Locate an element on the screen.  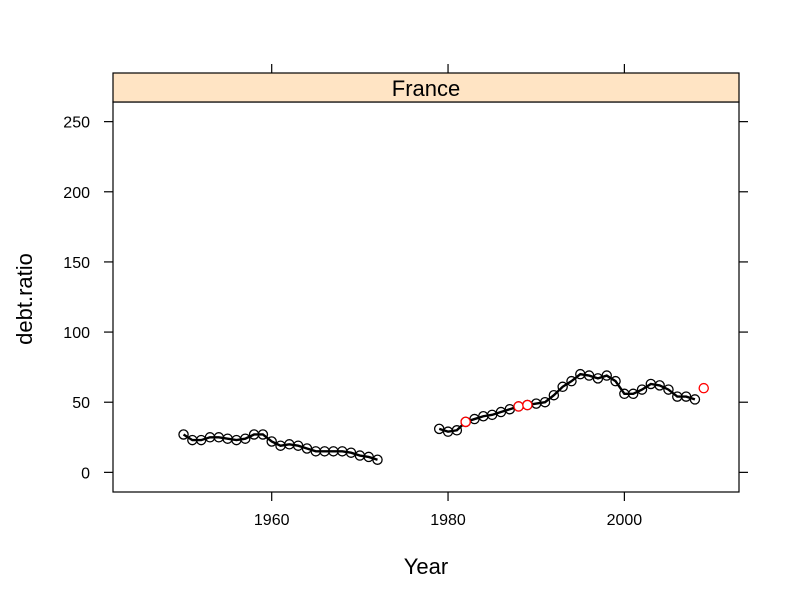
y-tick-label: 0 is located at coordinates (85, 473).